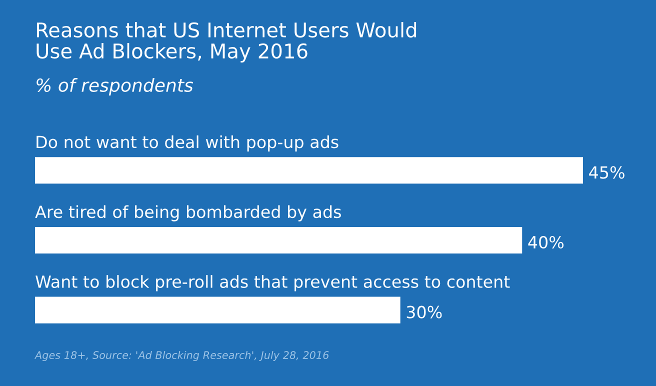 The height and width of the screenshot is (386, 656). Describe the element at coordinates (546, 242) in the screenshot. I see `data-label: 40%` at that location.